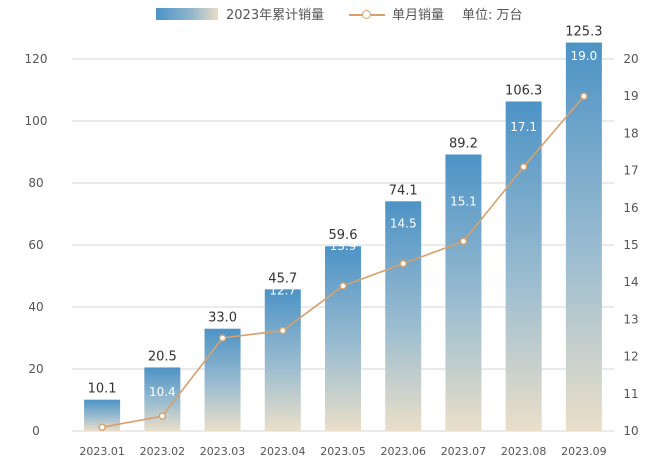  Describe the element at coordinates (343, 246) in the screenshot. I see `line-value-label: 13.9` at that location.